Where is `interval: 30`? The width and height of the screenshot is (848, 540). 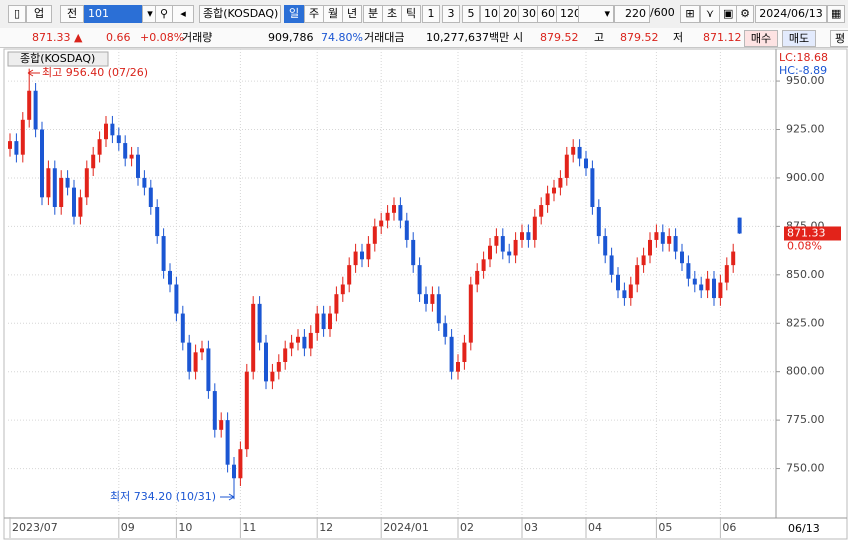
interval: 30 is located at coordinates (528, 14).